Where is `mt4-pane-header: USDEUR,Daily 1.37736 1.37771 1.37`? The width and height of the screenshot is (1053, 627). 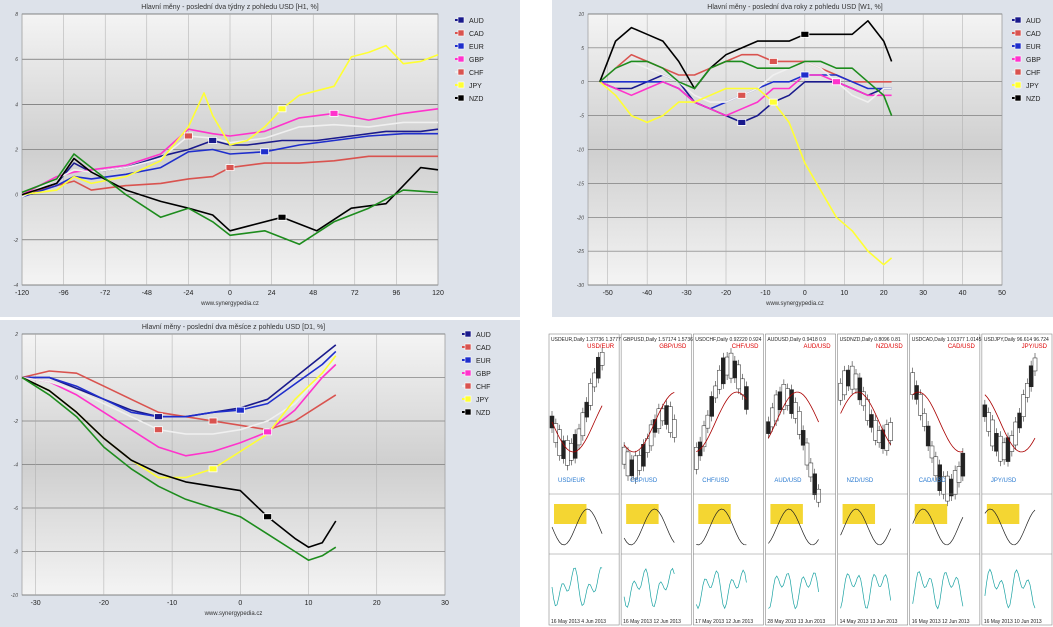
mt4-pane-header: USDEUR,Daily 1.37736 1.37771 1.37 is located at coordinates (593, 340).